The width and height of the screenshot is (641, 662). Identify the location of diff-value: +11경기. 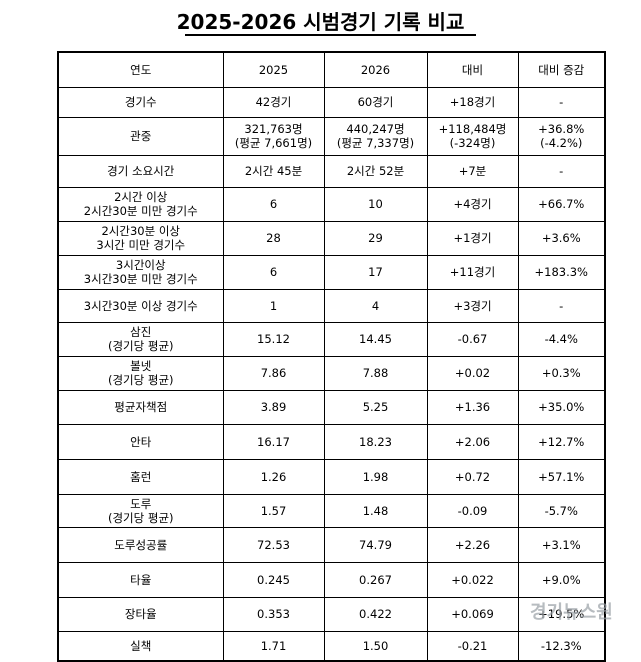
(472, 272).